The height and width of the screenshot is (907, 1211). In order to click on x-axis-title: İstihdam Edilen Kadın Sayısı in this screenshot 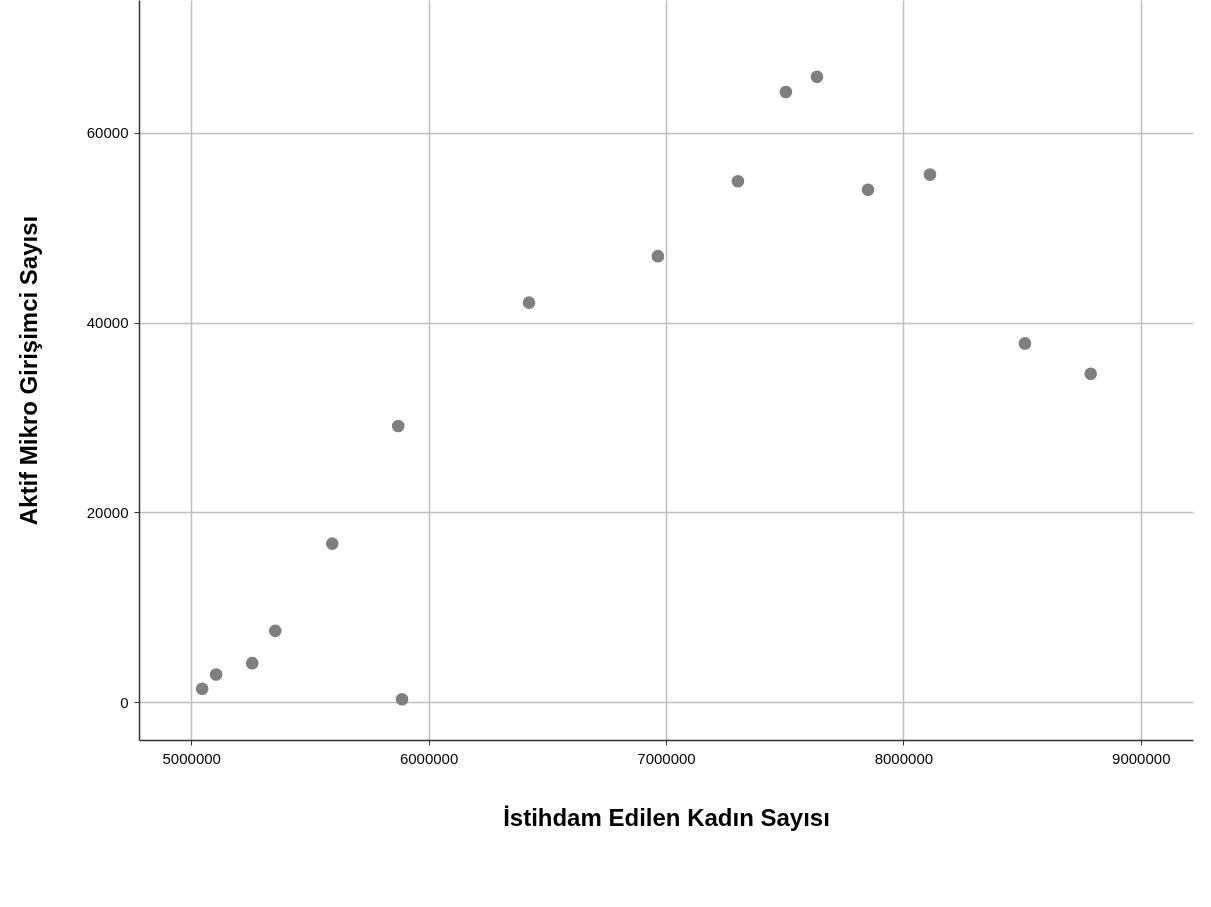, I will do `click(666, 817)`.